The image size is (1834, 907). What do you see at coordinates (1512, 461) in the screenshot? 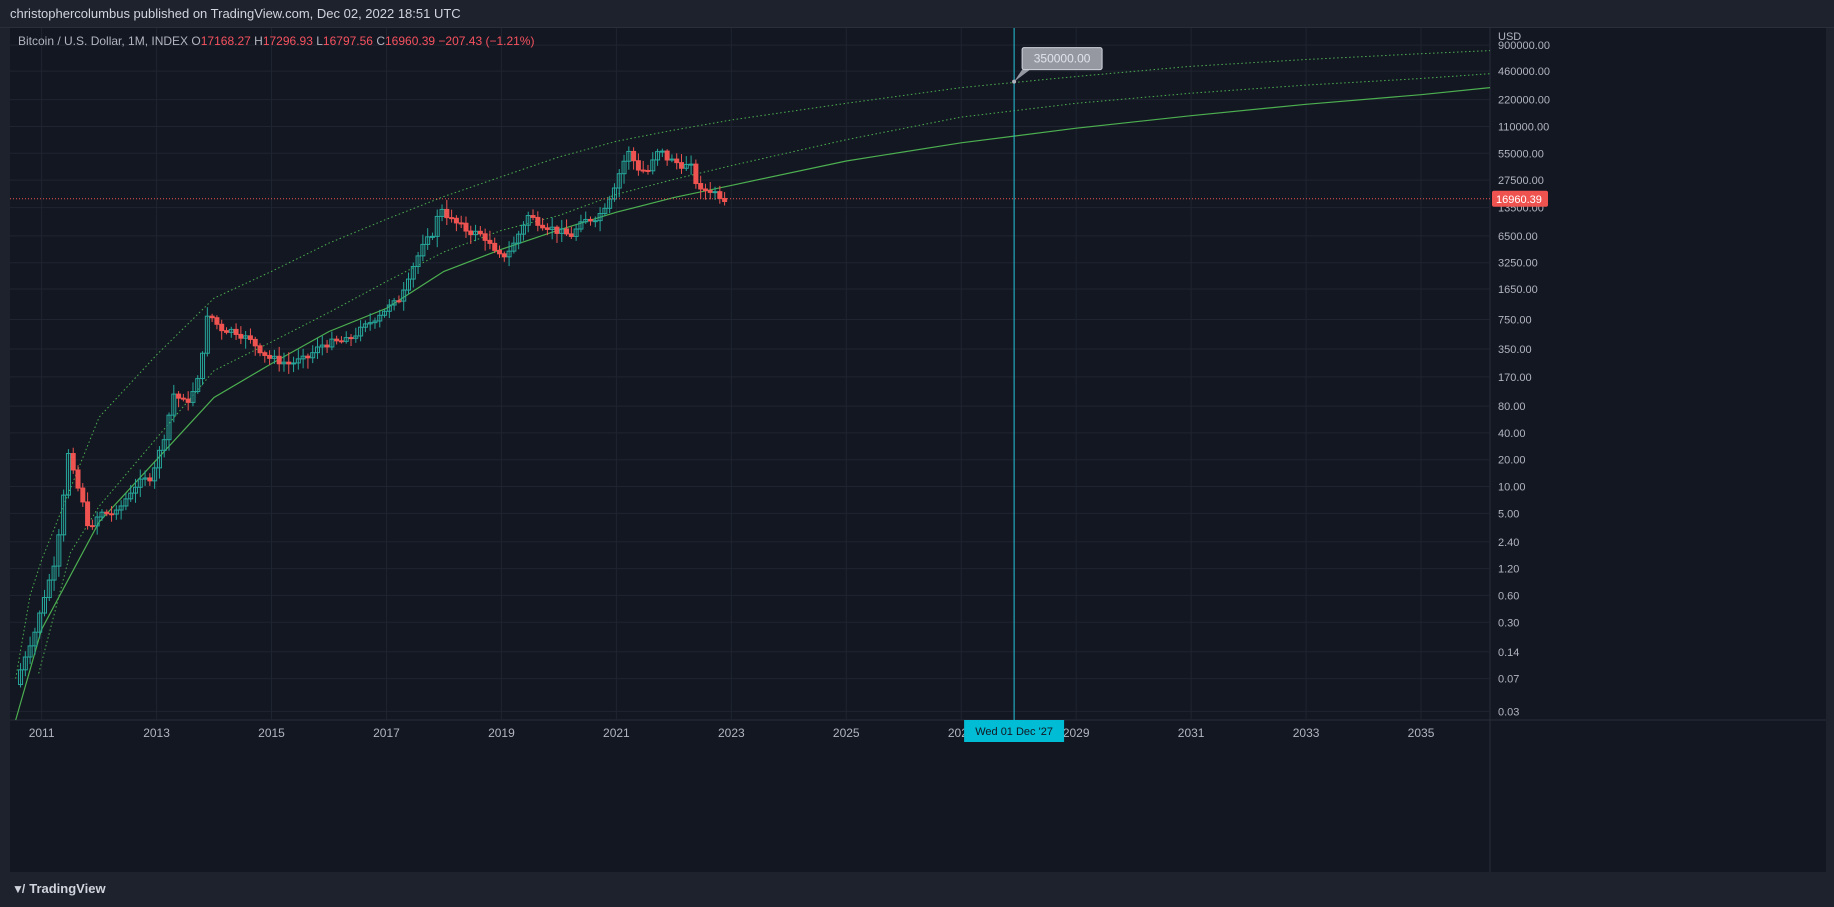
I see `y-tick-label: 20.00` at bounding box center [1512, 461].